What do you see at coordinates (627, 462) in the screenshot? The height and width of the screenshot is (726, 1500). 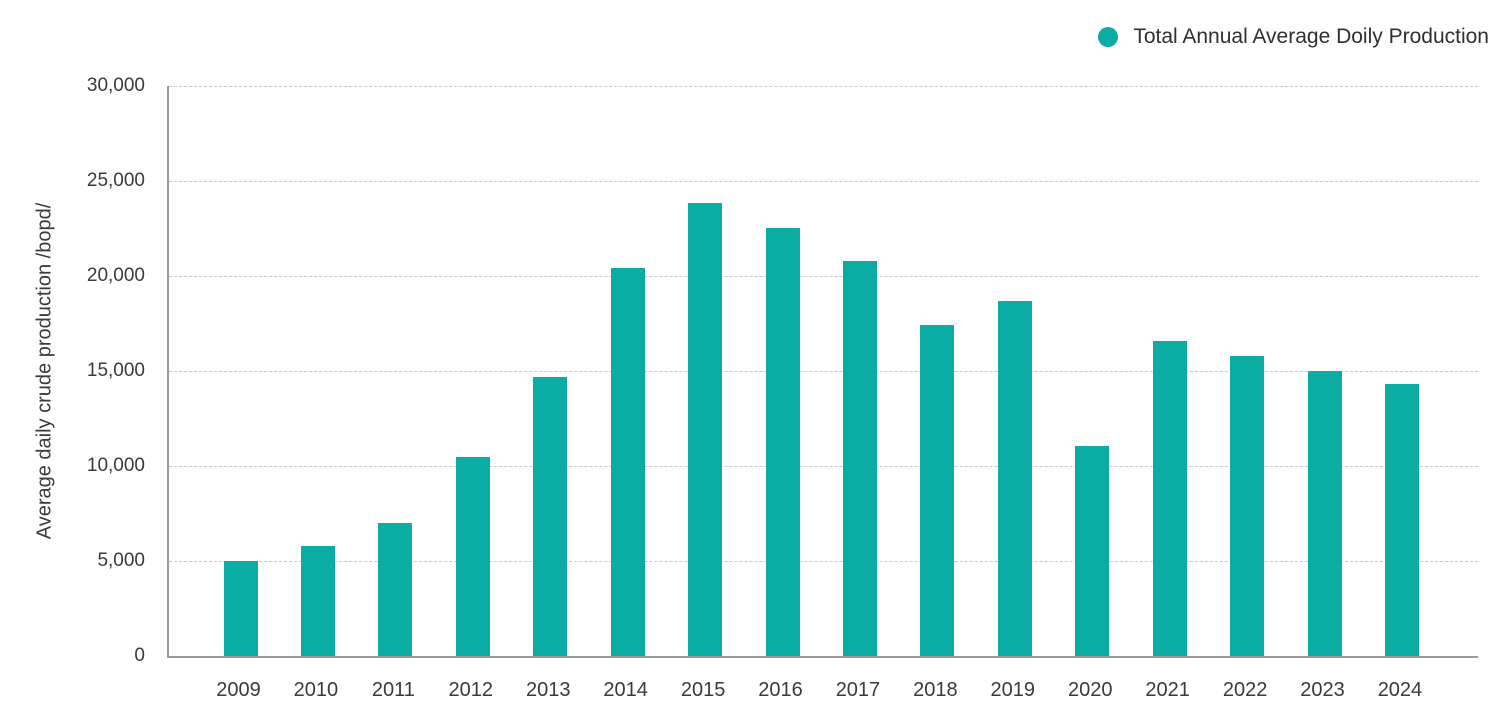 I see `bar-2014` at bounding box center [627, 462].